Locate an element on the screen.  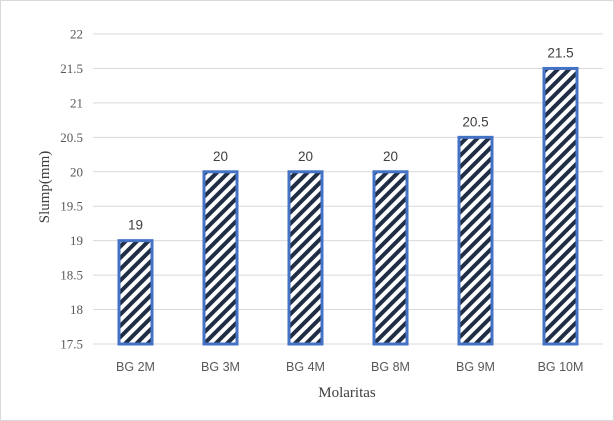
x-tick-label: BG 2M is located at coordinates (135, 367).